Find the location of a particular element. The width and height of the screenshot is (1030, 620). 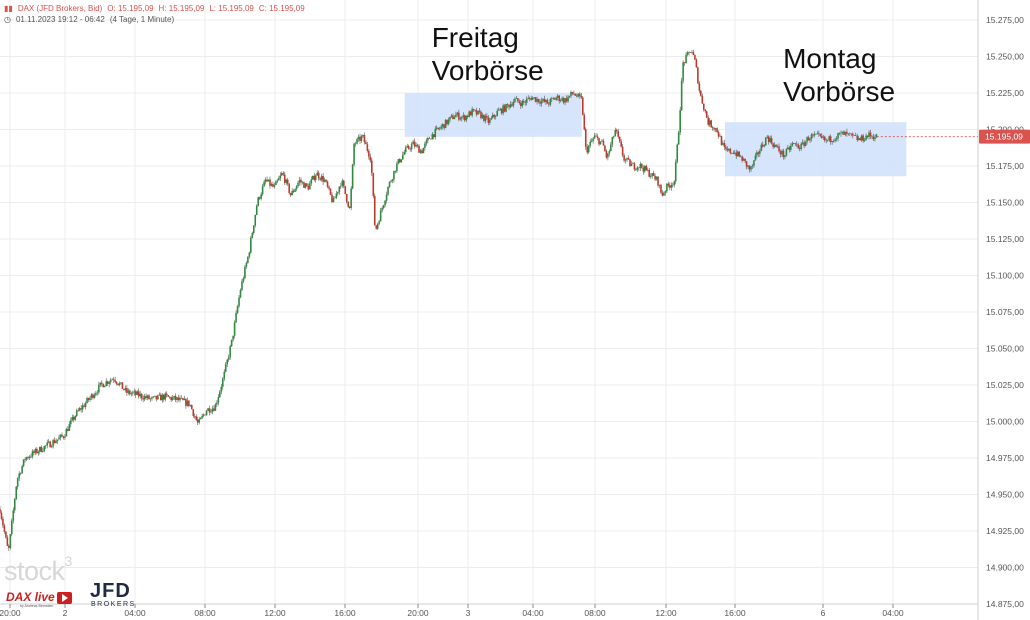

y-tick-label: 15.200,00 is located at coordinates (1005, 130).